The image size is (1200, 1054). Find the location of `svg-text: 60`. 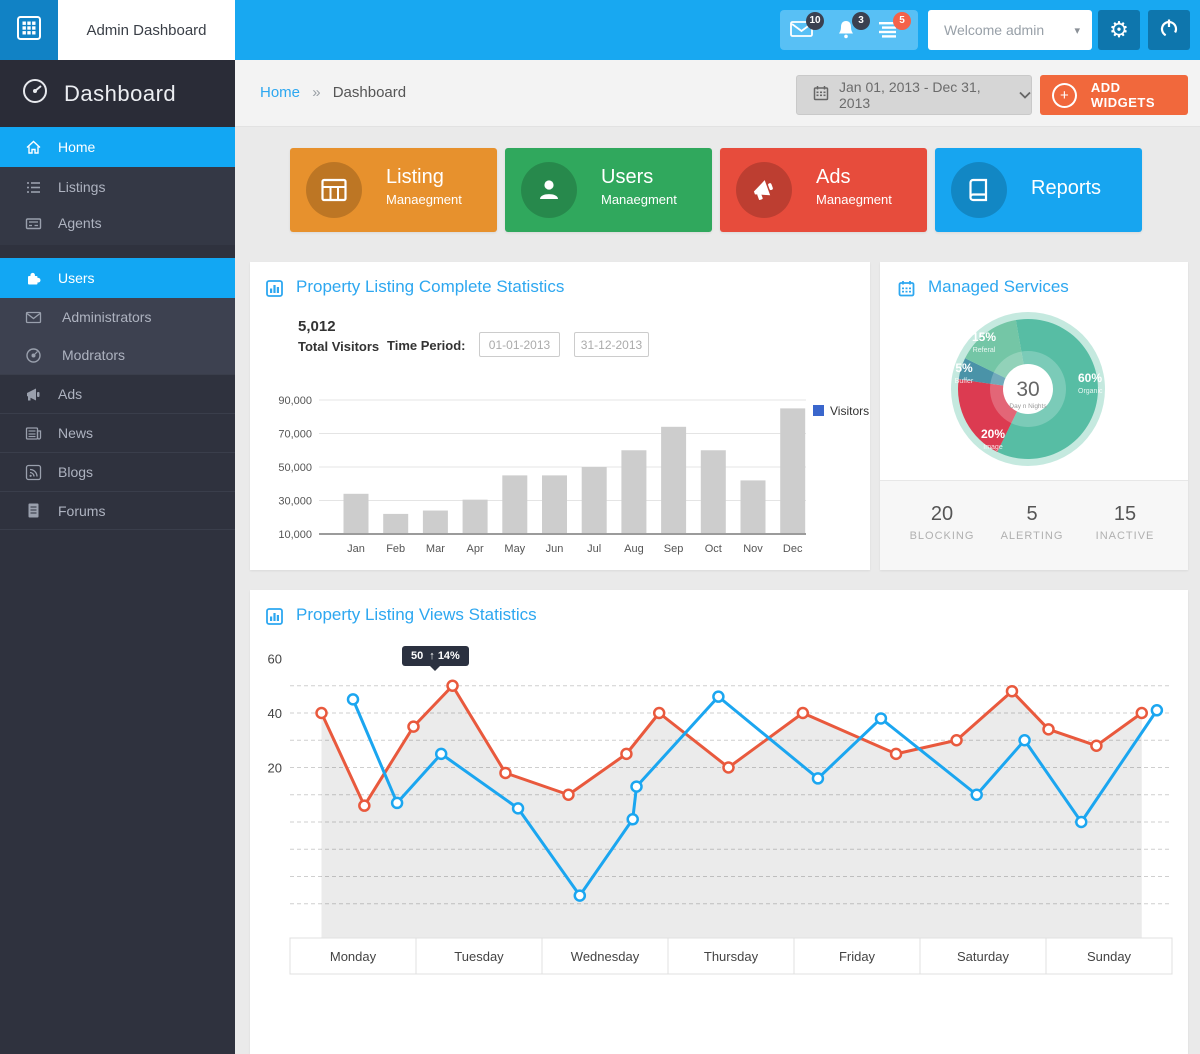

svg-text: 60 is located at coordinates (275, 659).